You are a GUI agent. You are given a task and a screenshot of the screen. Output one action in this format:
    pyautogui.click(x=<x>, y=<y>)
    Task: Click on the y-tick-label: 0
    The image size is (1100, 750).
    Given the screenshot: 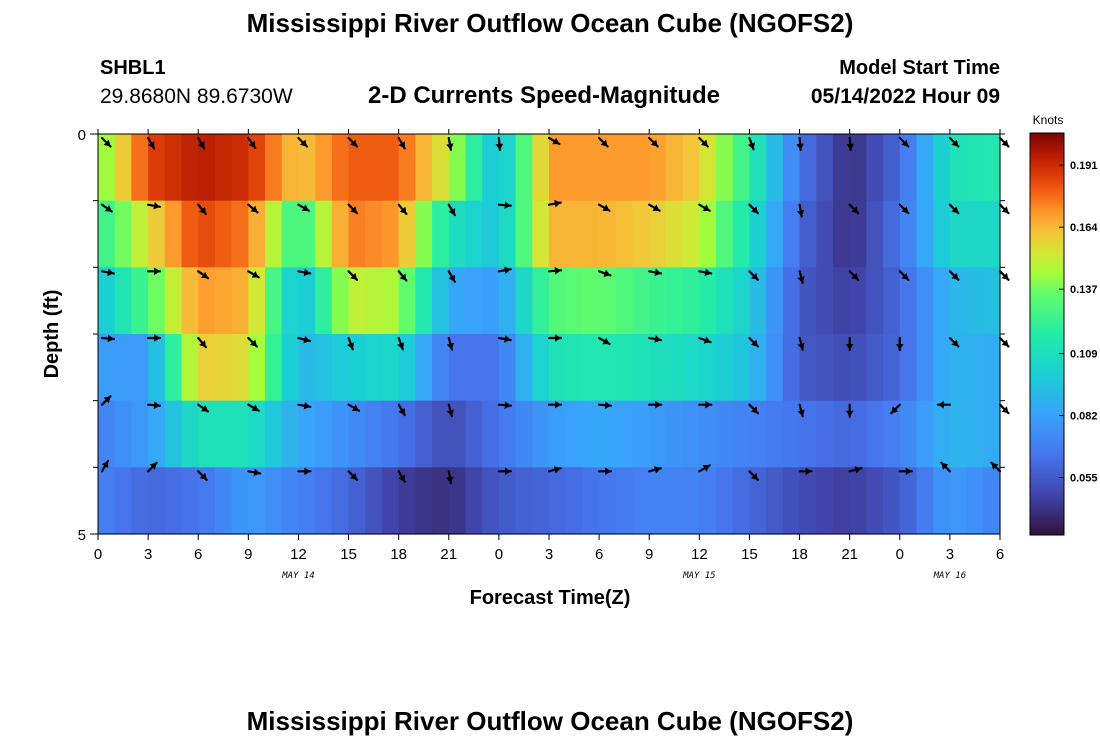 What is the action you would take?
    pyautogui.click(x=82, y=135)
    